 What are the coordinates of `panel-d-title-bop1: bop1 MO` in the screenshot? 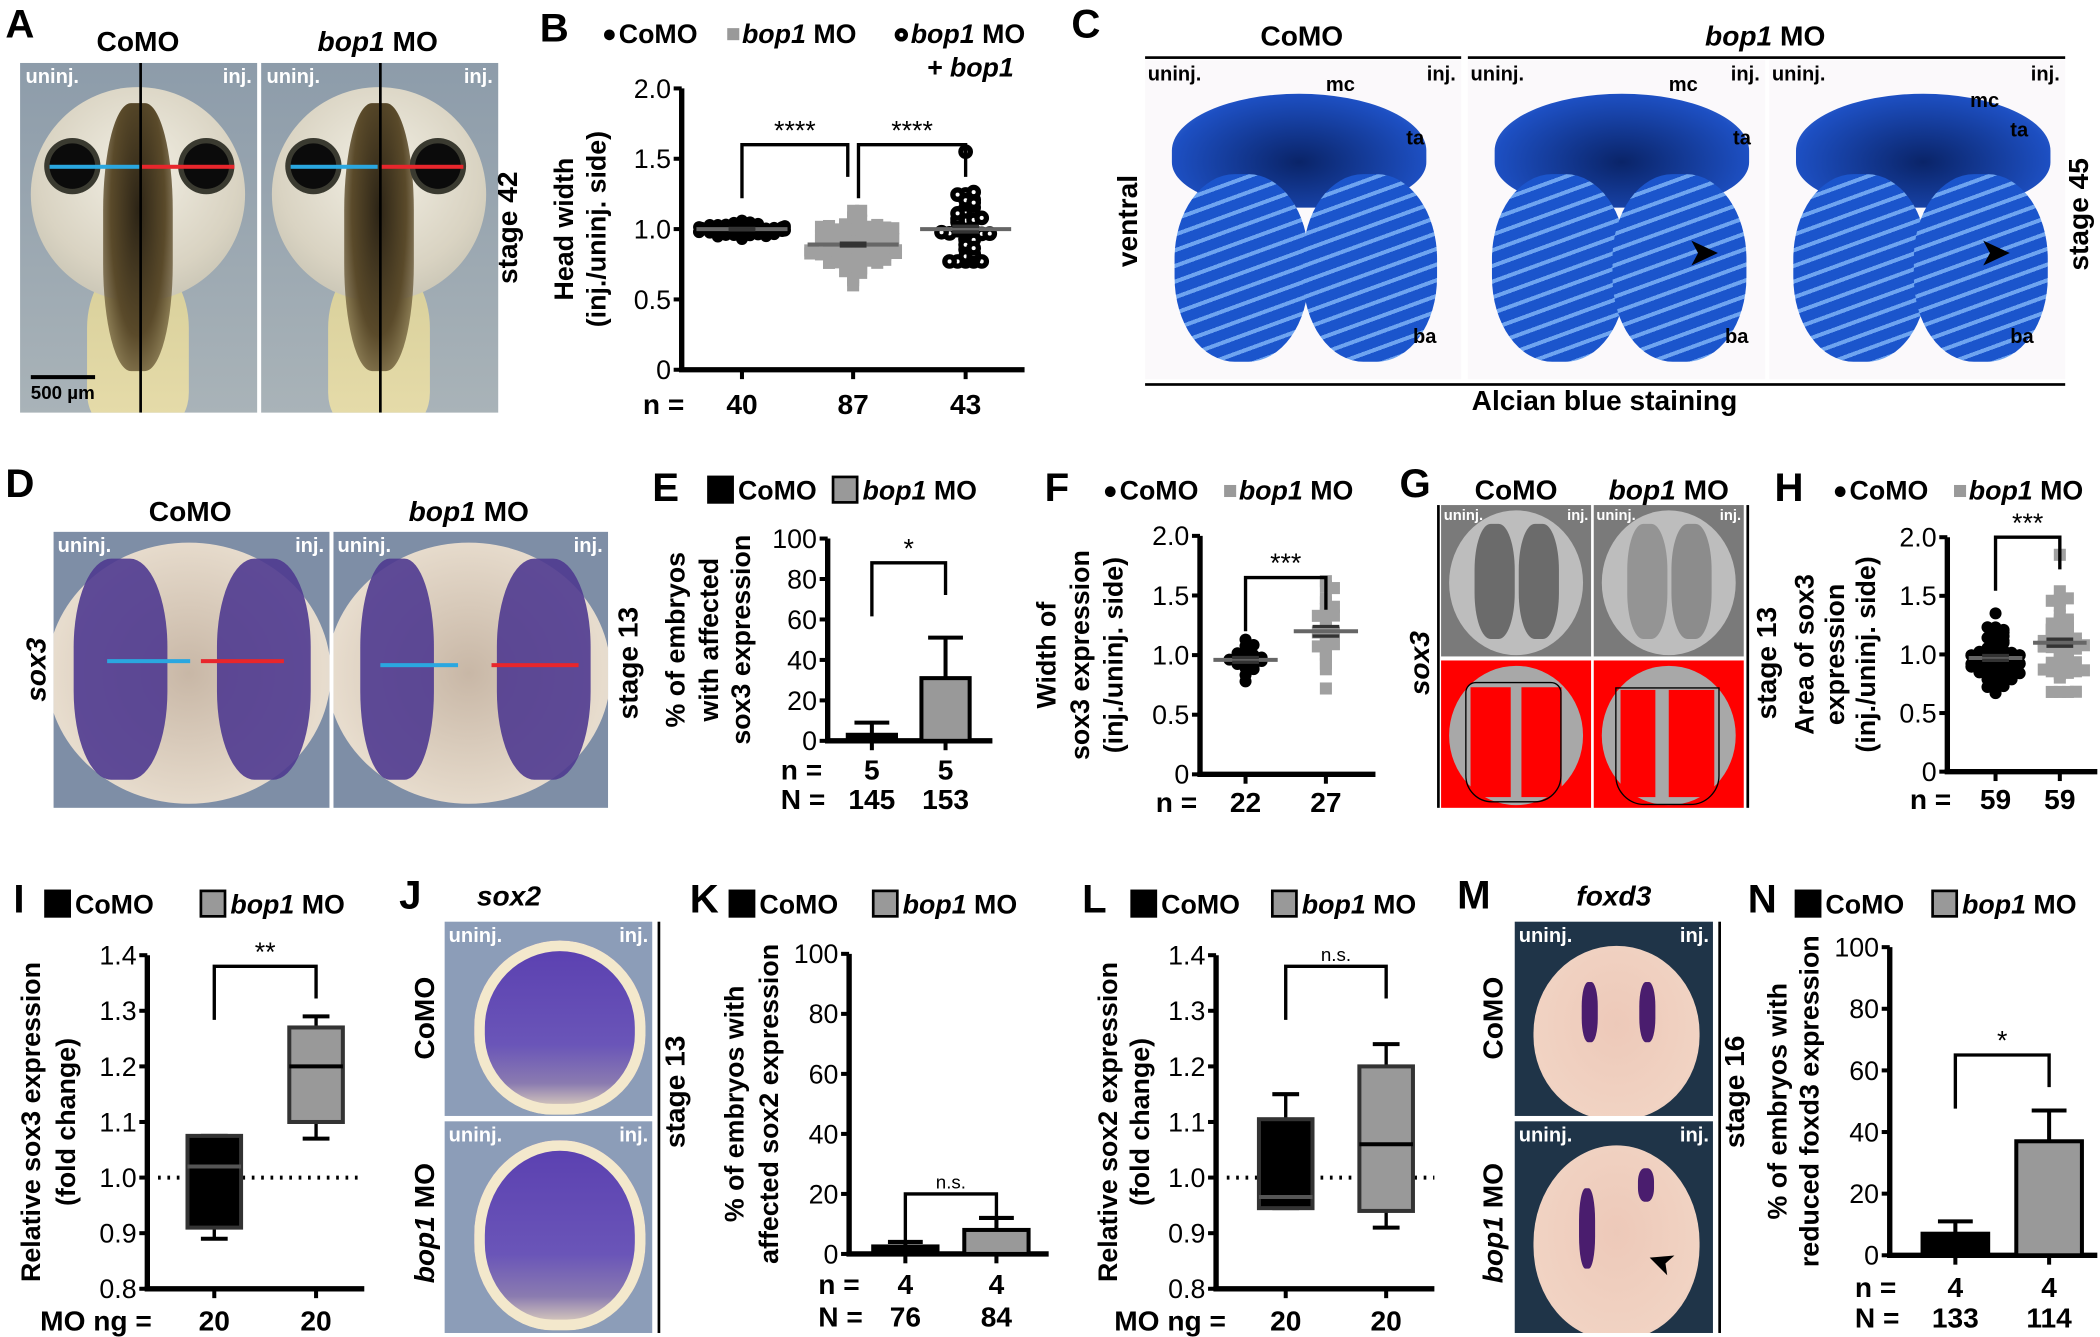 It's located at (469, 513).